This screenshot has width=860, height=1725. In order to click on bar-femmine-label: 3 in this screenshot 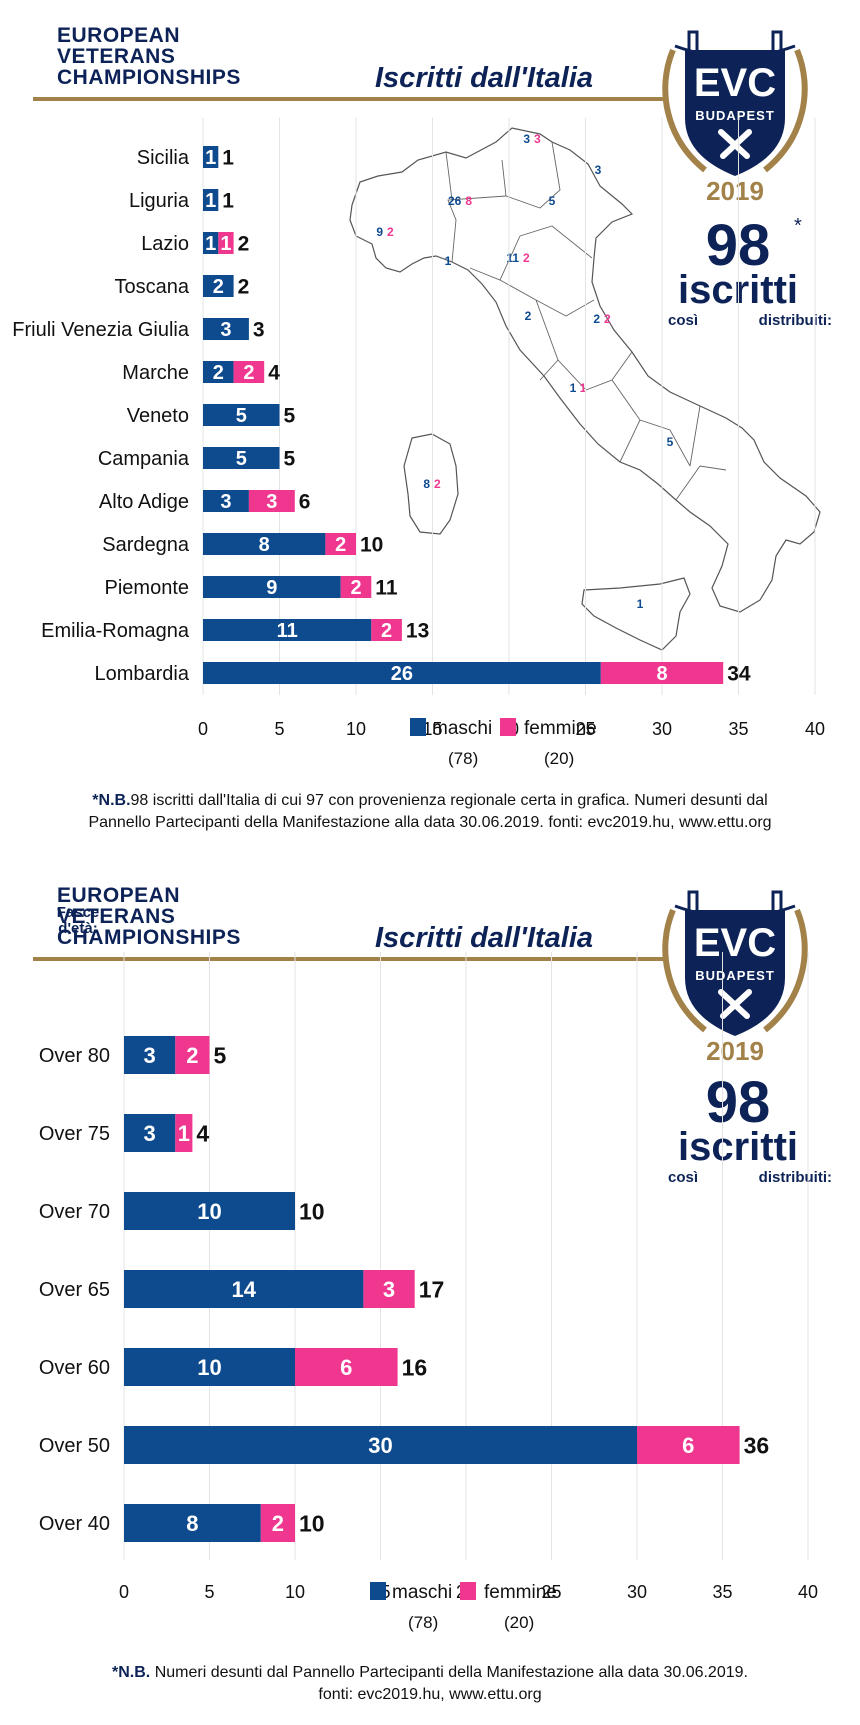, I will do `click(389, 1289)`.